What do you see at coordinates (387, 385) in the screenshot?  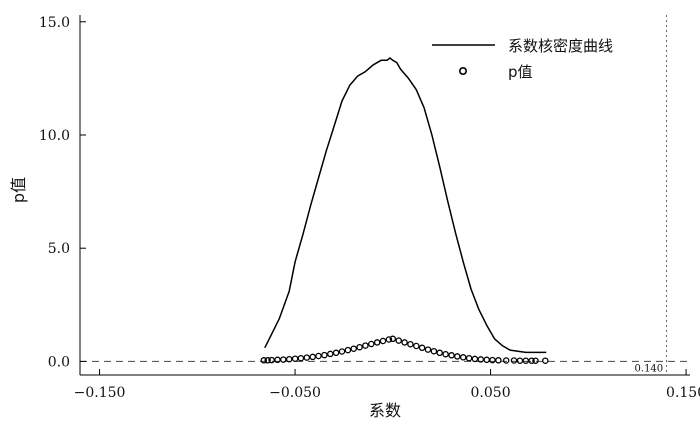 I see `x-ticks: −0.150 −0.050 0.050 0.150` at bounding box center [387, 385].